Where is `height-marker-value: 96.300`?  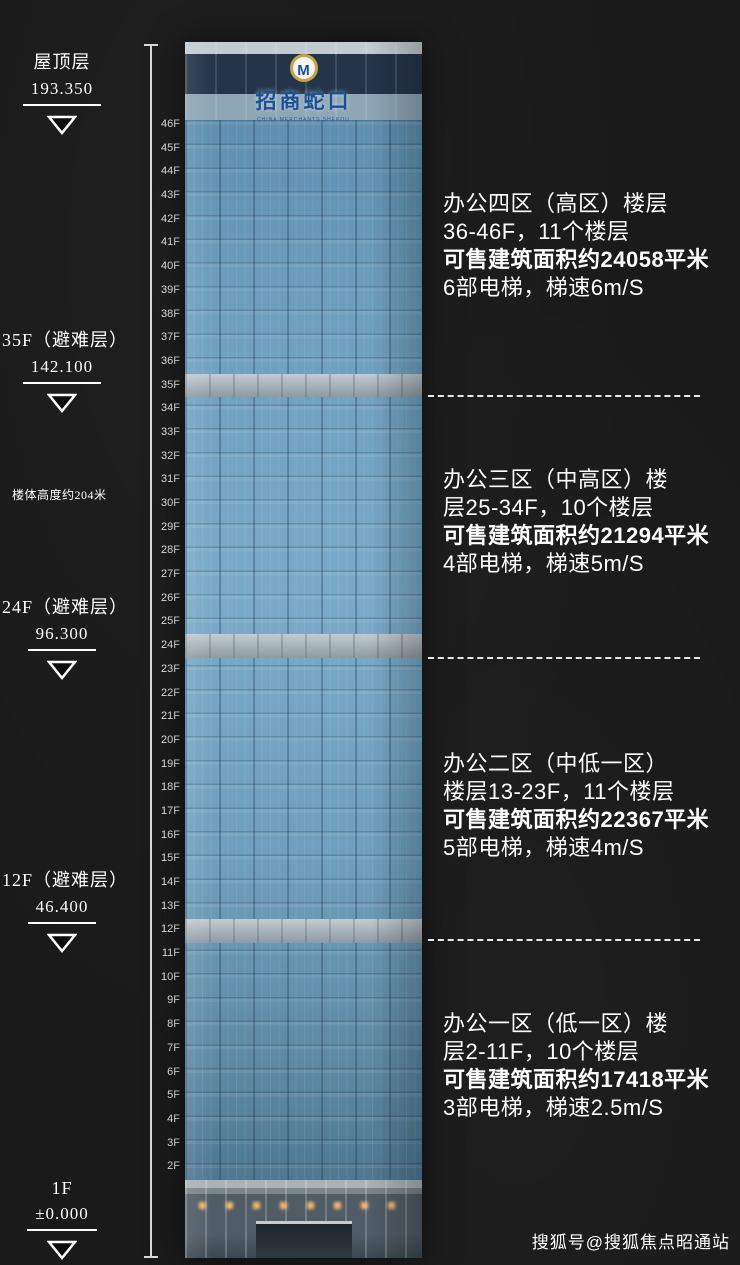
height-marker-value: 96.300 is located at coordinates (62, 637).